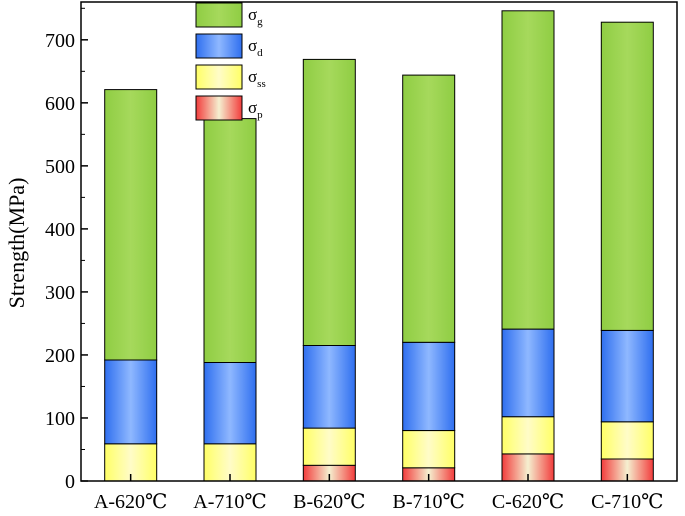  Describe the element at coordinates (130, 502) in the screenshot. I see `x-tick-label: A-620℃` at that location.